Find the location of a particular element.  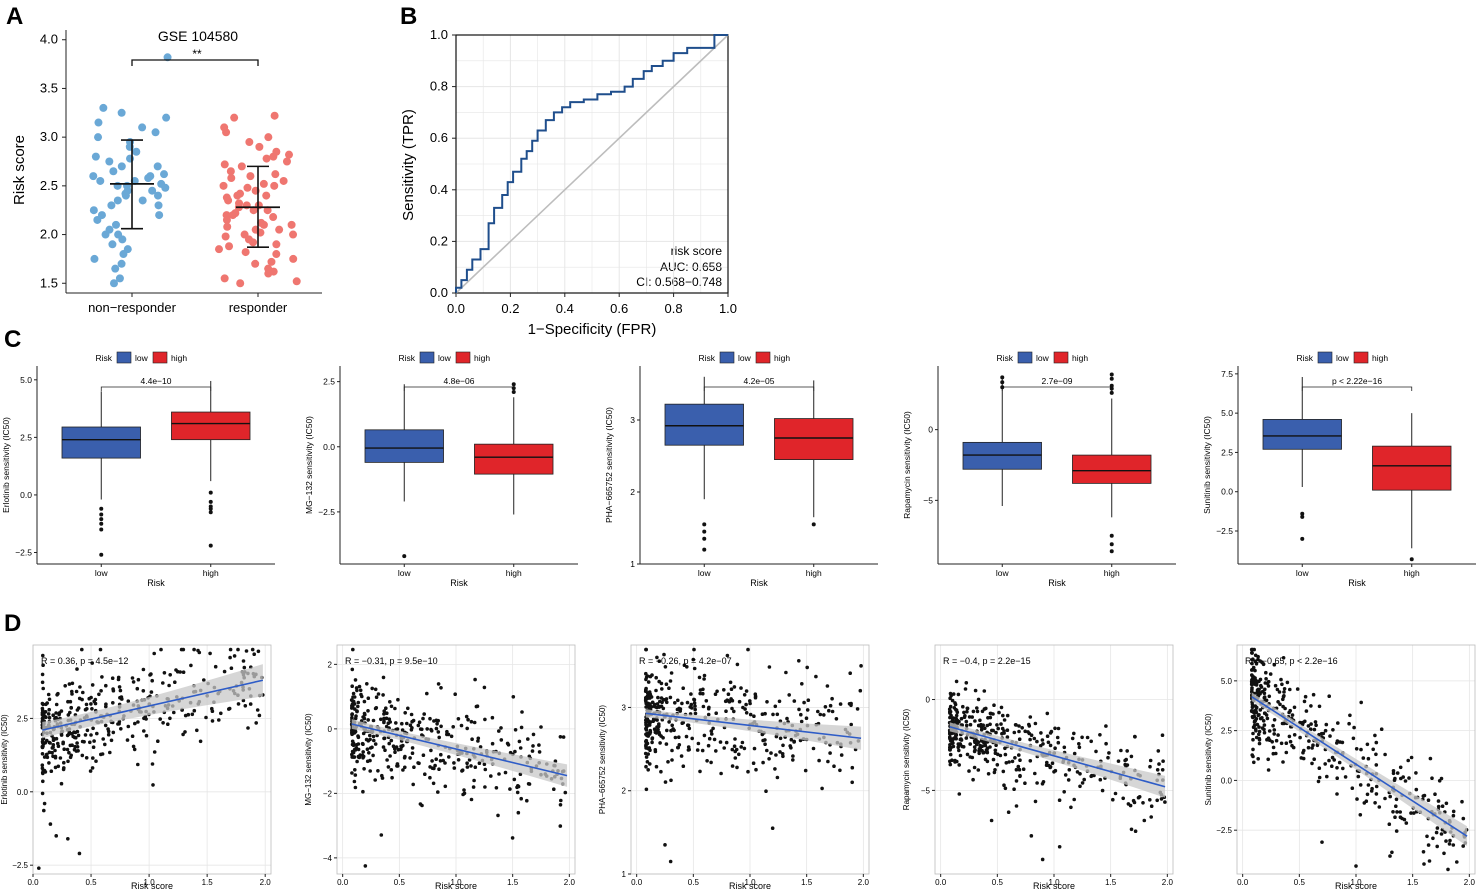

regression-line is located at coordinates (1057, 757).